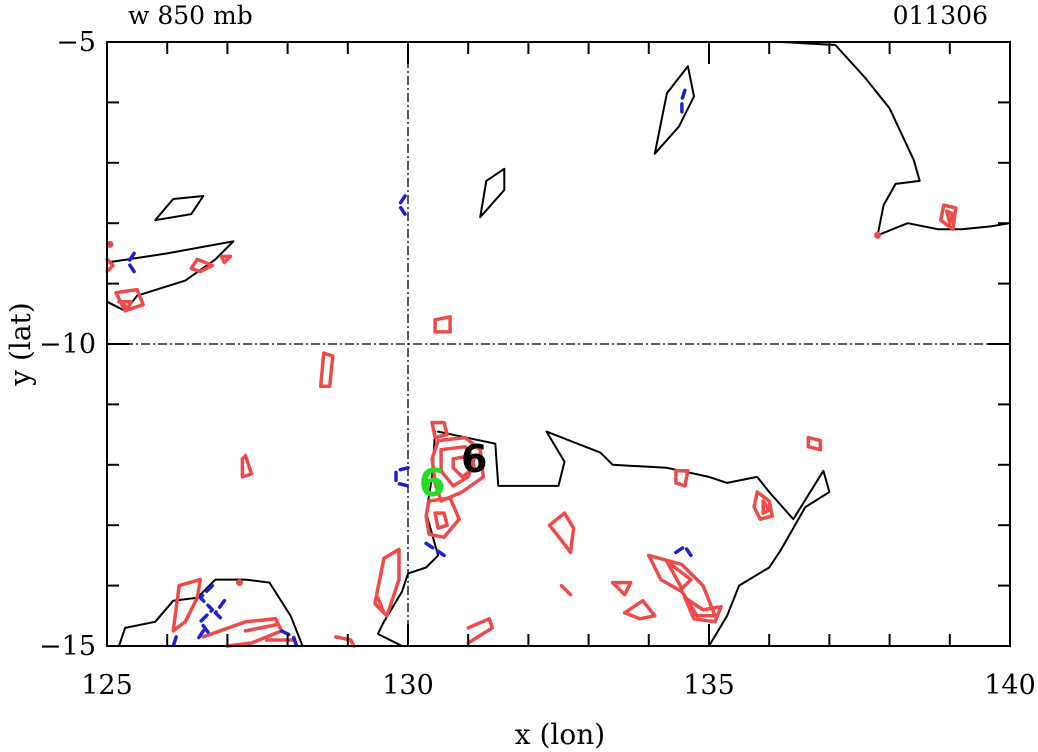 Image resolution: width=1038 pixels, height=752 pixels. I want to click on y-tick-label: −15, so click(67, 646).